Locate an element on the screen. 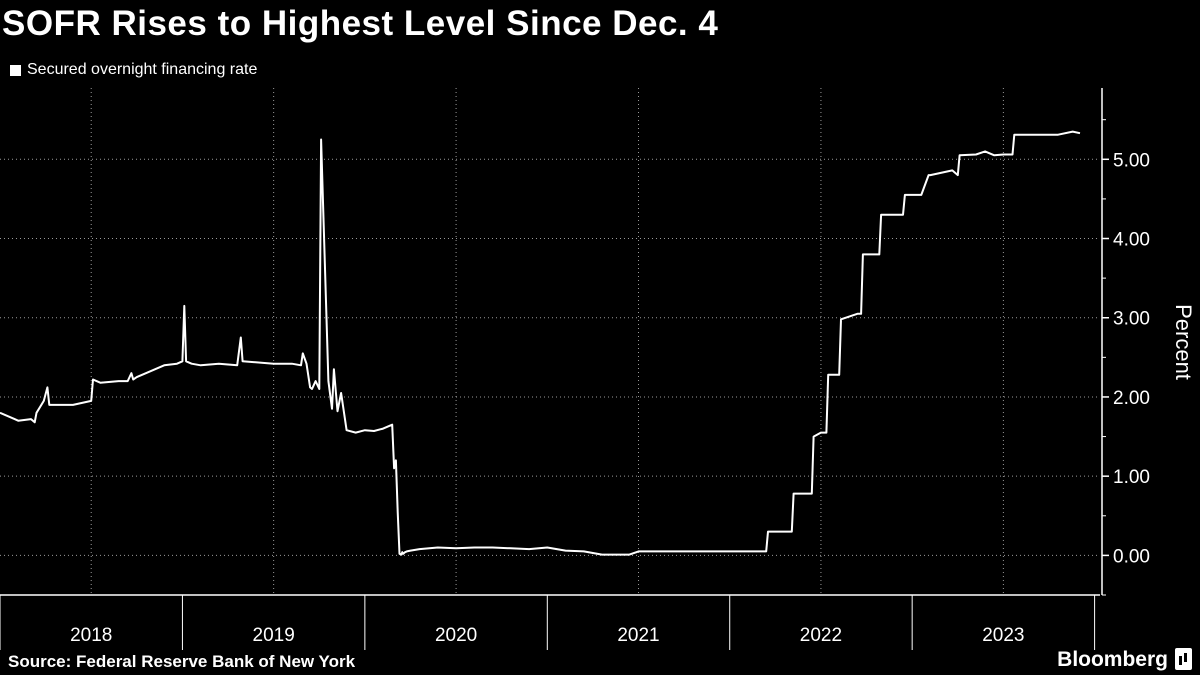 Image resolution: width=1200 pixels, height=675 pixels. y-tick-label: 5.00 is located at coordinates (1131, 160).